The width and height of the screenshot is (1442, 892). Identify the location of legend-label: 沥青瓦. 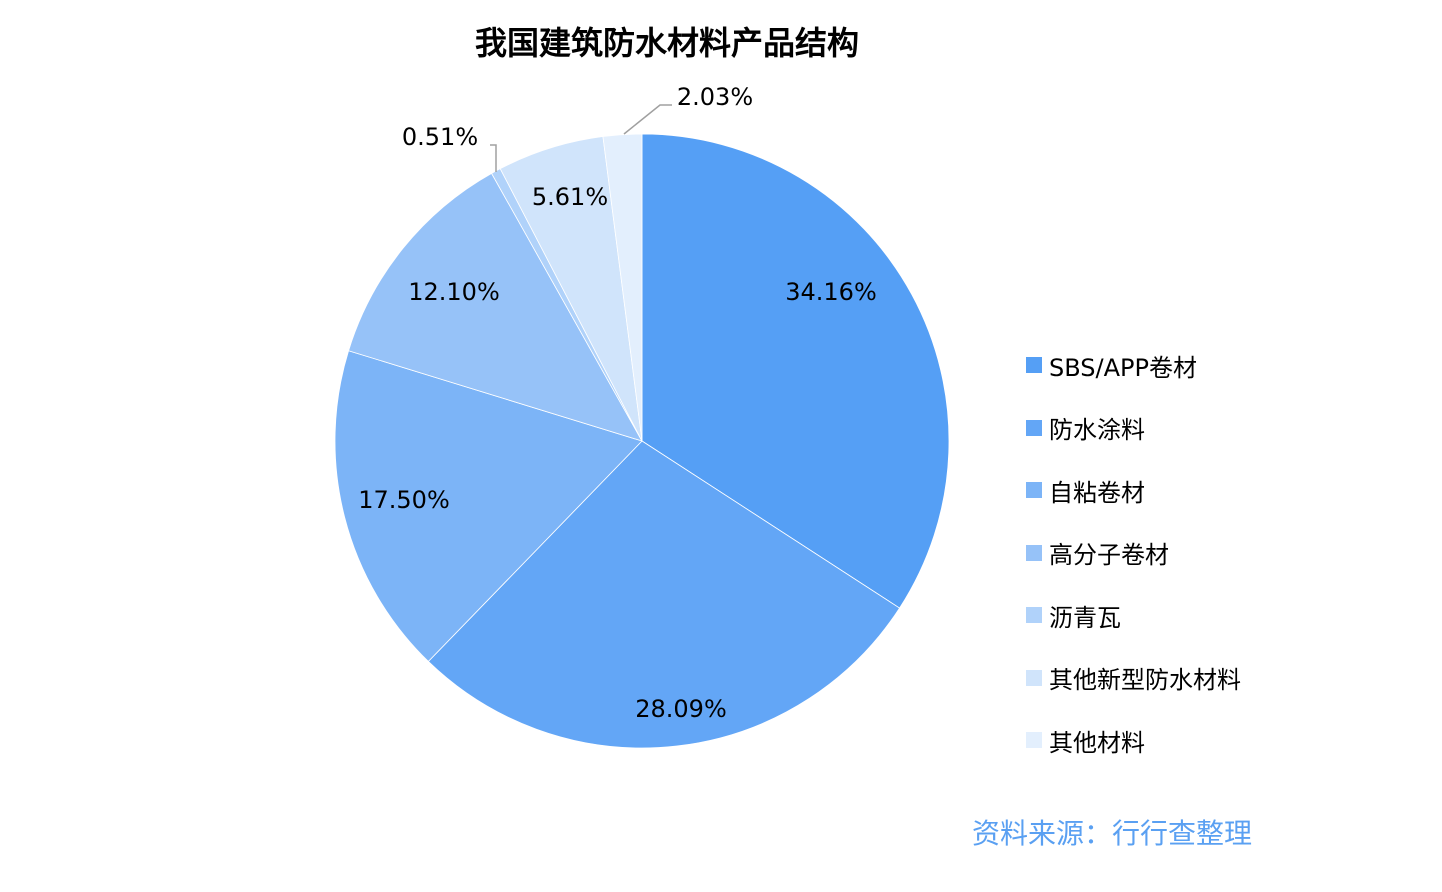
(1085, 617).